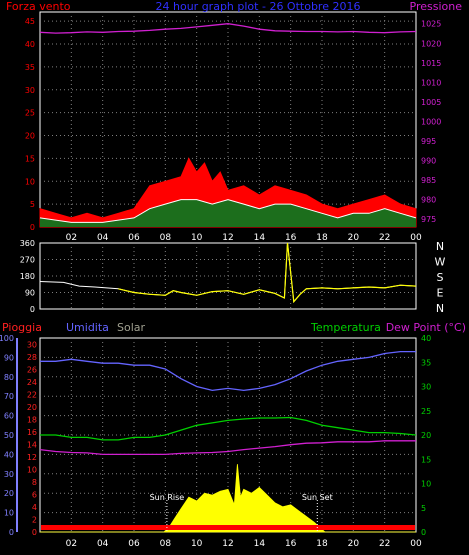 The width and height of the screenshot is (469, 555). What do you see at coordinates (345, 327) in the screenshot?
I see `temperature-label: Temperatura` at bounding box center [345, 327].